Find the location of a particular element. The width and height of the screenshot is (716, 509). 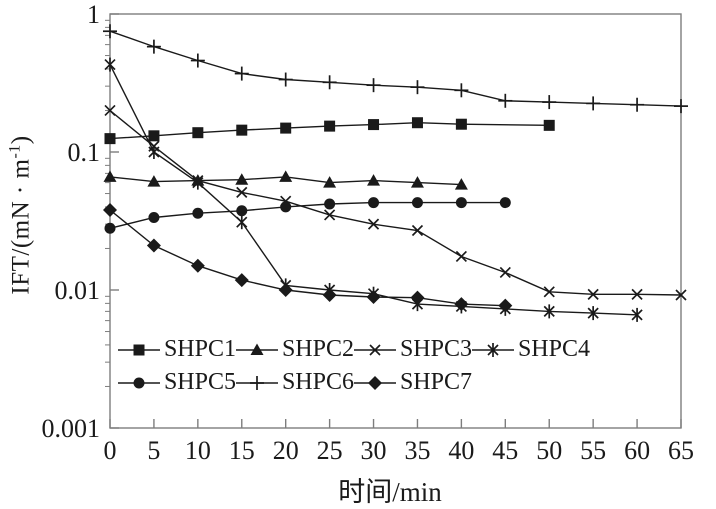

y-axis-tick-labels: 1 0.1 0.01 0.001 is located at coordinates (71, 221).